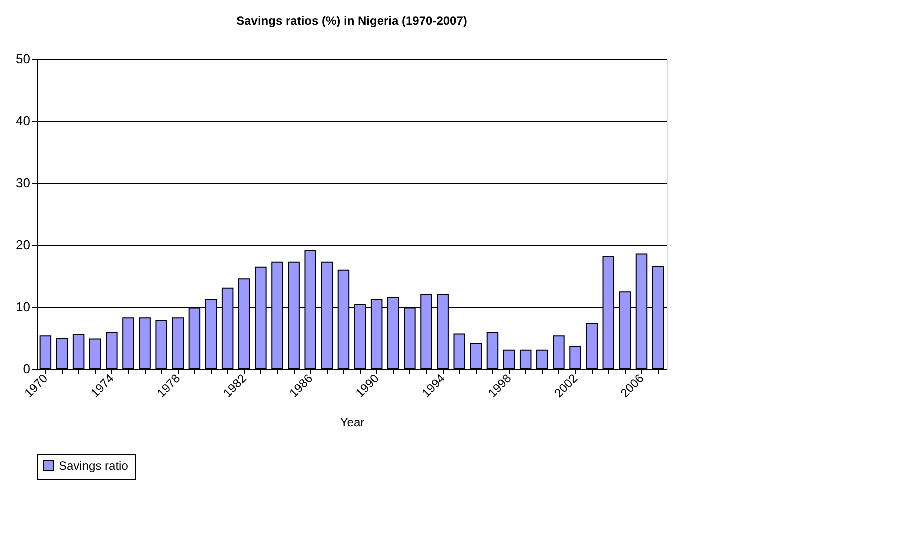 This screenshot has height=540, width=906. I want to click on y-tick-label: 40, so click(23, 121).